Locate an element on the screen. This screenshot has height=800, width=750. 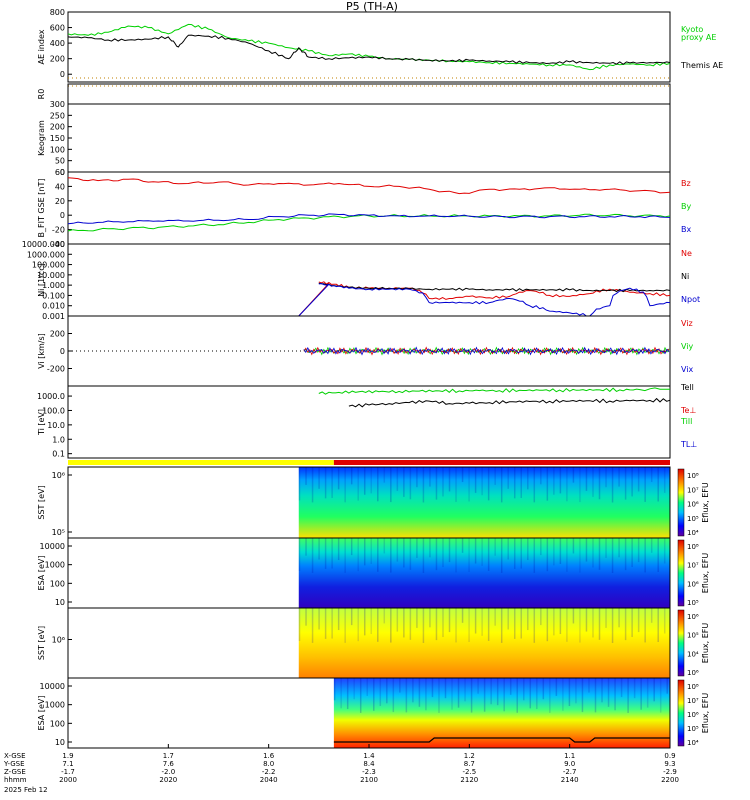
time-tick-label: 2200 is located at coordinates (670, 780).